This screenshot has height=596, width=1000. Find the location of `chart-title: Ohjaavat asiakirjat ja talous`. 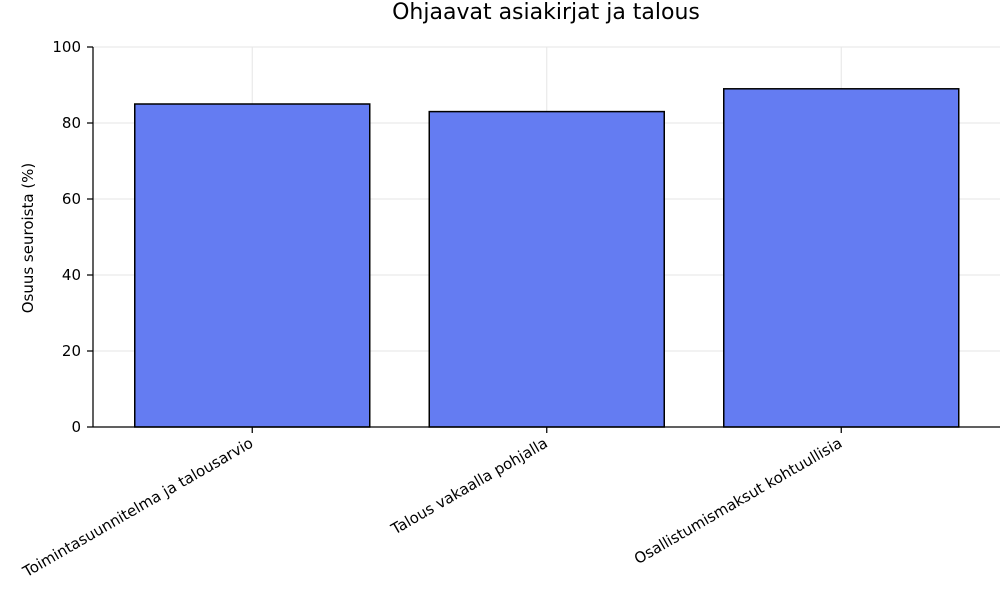

chart-title: Ohjaavat asiakirjat ja talous is located at coordinates (546, 12).